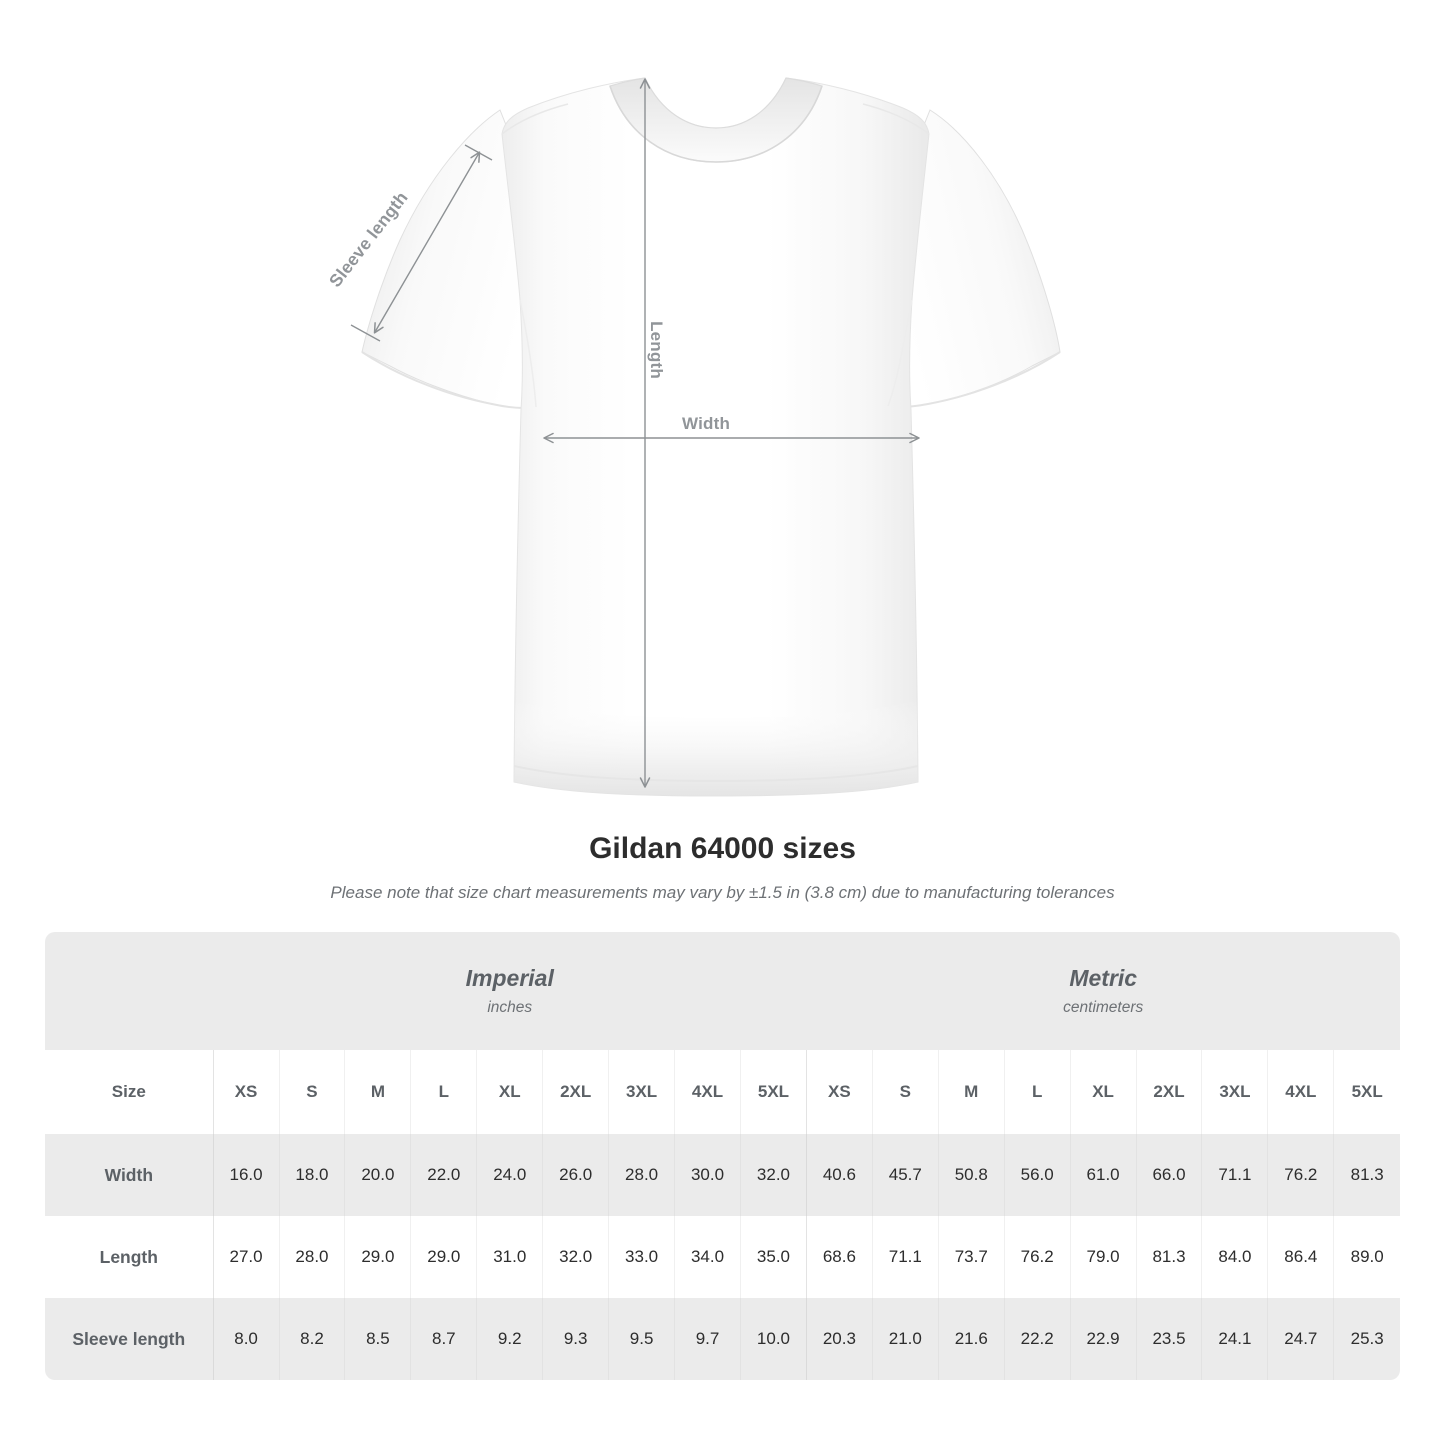 Image resolution: width=1445 pixels, height=1445 pixels. I want to click on sleeve-dimension-arrow, so click(427, 242).